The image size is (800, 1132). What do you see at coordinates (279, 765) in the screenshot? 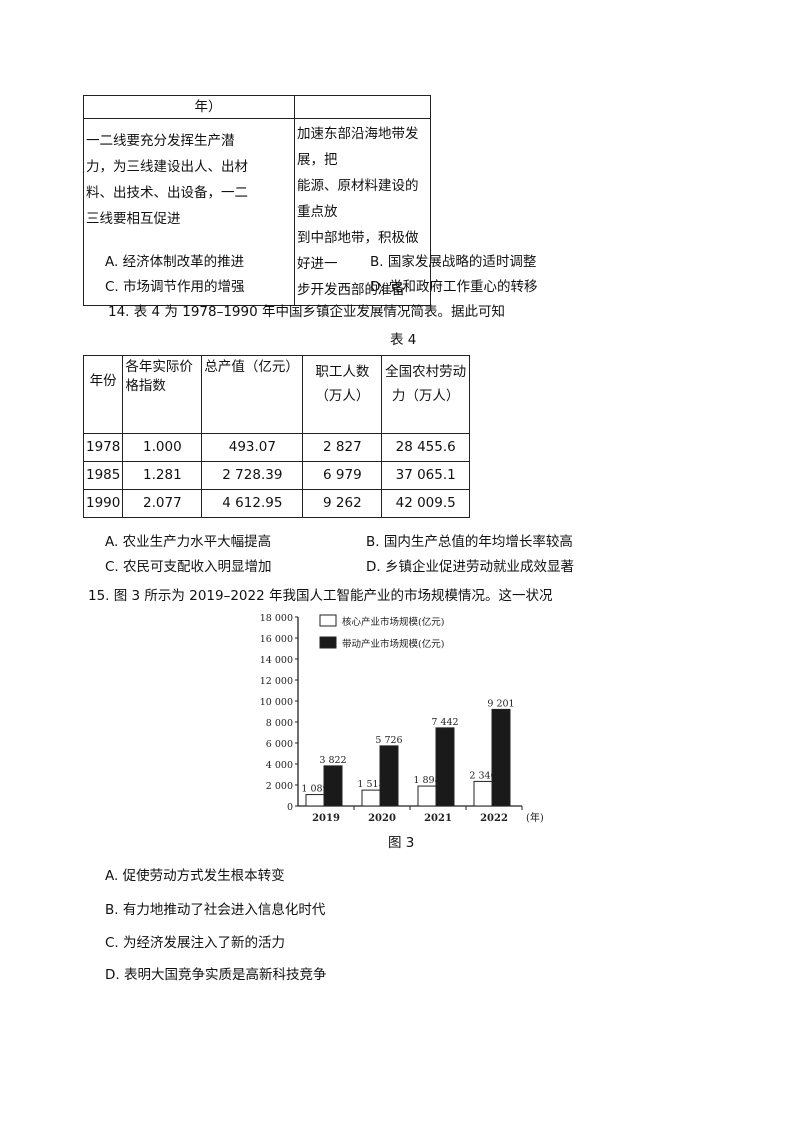
I see `y-tick-label: 4 000` at bounding box center [279, 765].